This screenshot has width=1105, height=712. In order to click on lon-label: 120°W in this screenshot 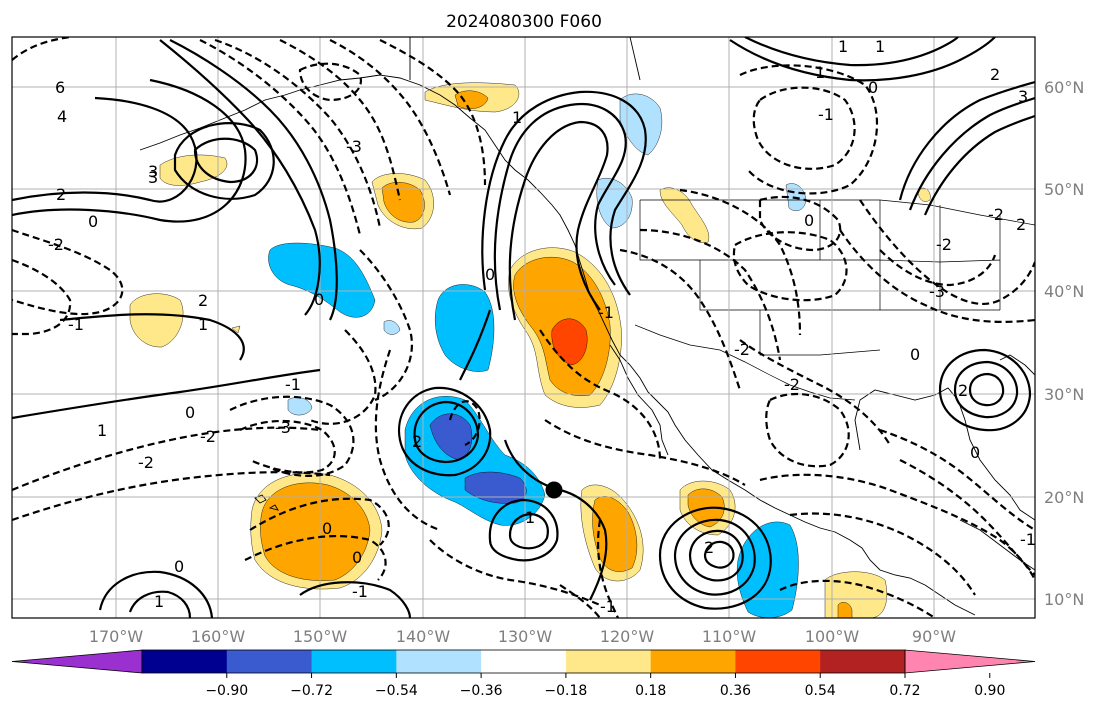, I will do `click(627, 636)`.